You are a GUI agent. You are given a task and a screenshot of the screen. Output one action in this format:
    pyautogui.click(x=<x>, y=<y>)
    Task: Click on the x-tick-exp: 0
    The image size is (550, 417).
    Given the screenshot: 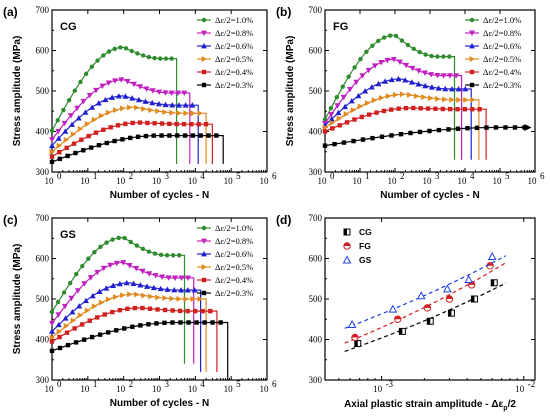 What is the action you would take?
    pyautogui.click(x=332, y=176)
    